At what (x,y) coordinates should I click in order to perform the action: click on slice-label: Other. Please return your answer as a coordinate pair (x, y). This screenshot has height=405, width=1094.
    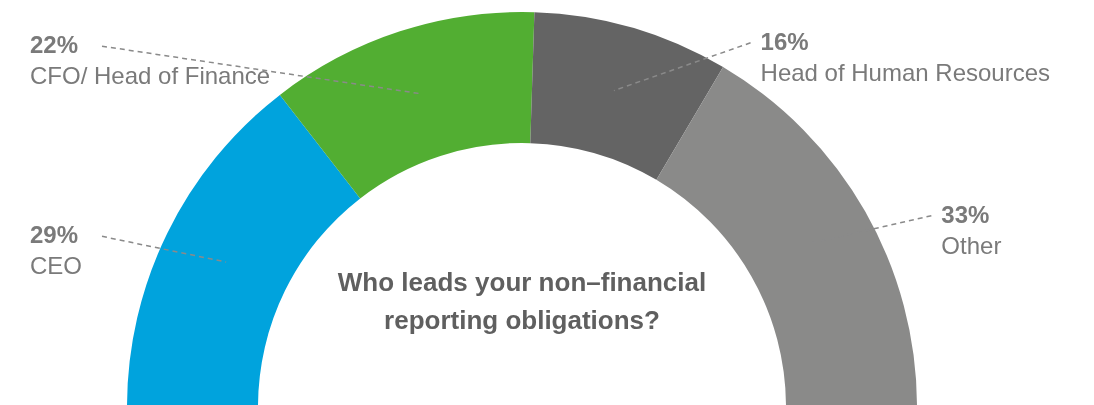
    Looking at the image, I should click on (971, 245).